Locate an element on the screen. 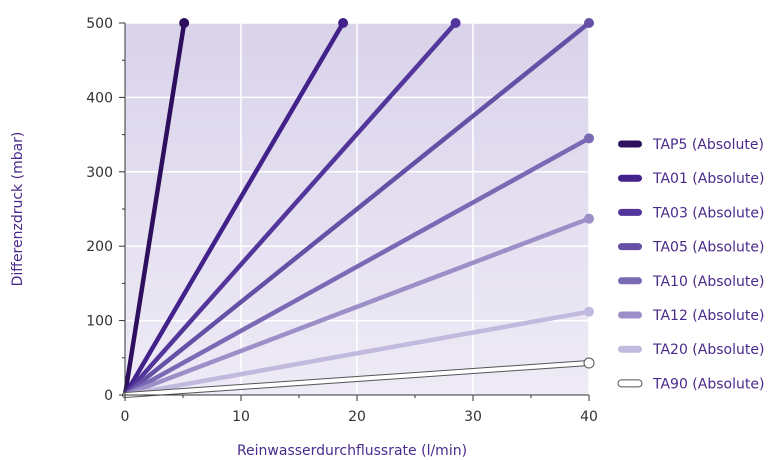 This screenshot has height=460, width=784. x-tick-label: 10 is located at coordinates (241, 417).